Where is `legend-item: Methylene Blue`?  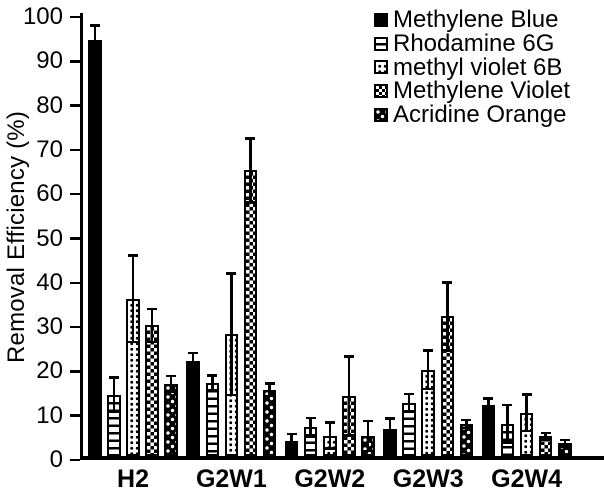
legend-item: Methylene Blue is located at coordinates (472, 20).